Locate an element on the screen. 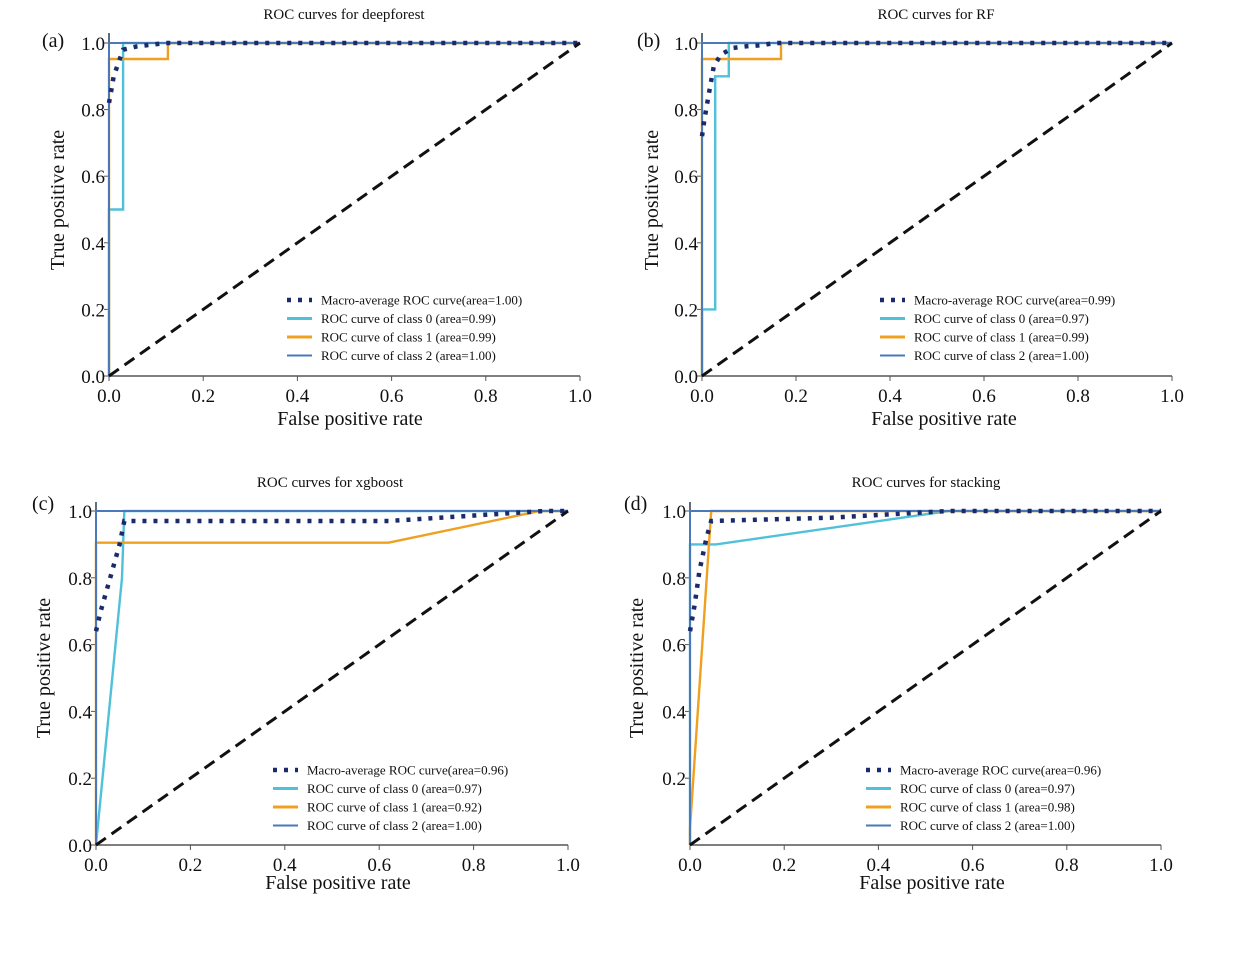 The width and height of the screenshot is (1240, 964). chart-title: ROC curves for stacking is located at coordinates (926, 483).